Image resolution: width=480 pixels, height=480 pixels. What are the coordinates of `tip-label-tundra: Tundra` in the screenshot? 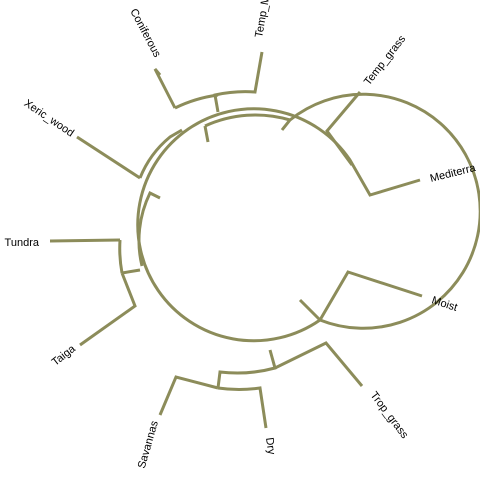 It's located at (22, 243).